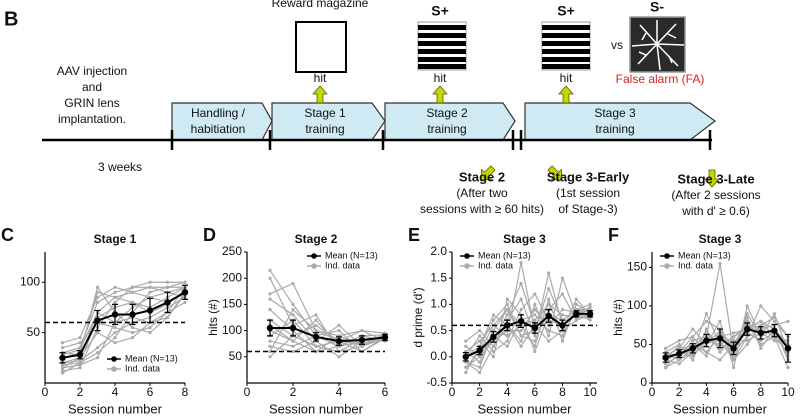 The width and height of the screenshot is (800, 419). I want to click on milestone-text: (After two, so click(482, 193).